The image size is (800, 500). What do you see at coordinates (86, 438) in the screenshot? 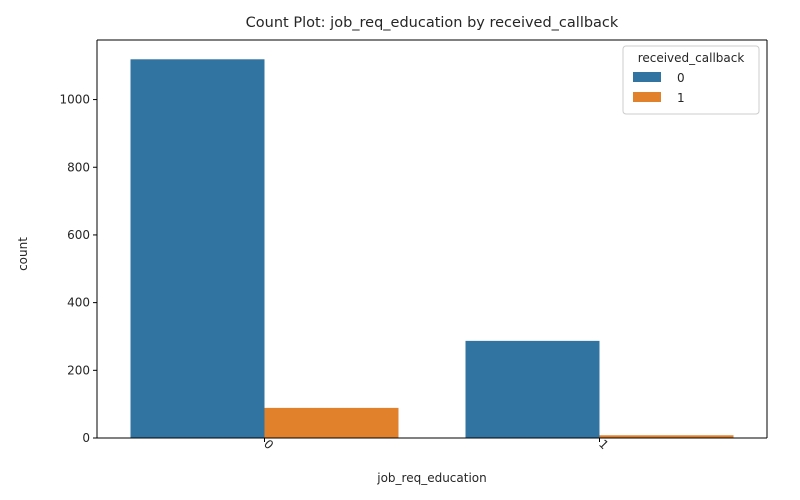
I see `y-tick-label: 0` at bounding box center [86, 438].